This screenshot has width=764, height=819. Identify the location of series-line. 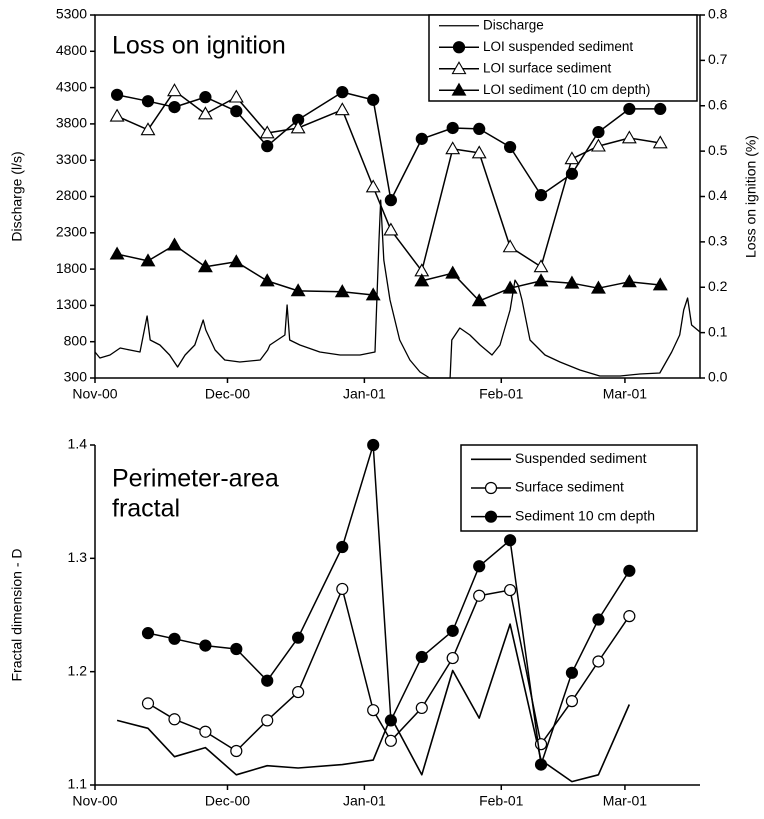
(388, 670).